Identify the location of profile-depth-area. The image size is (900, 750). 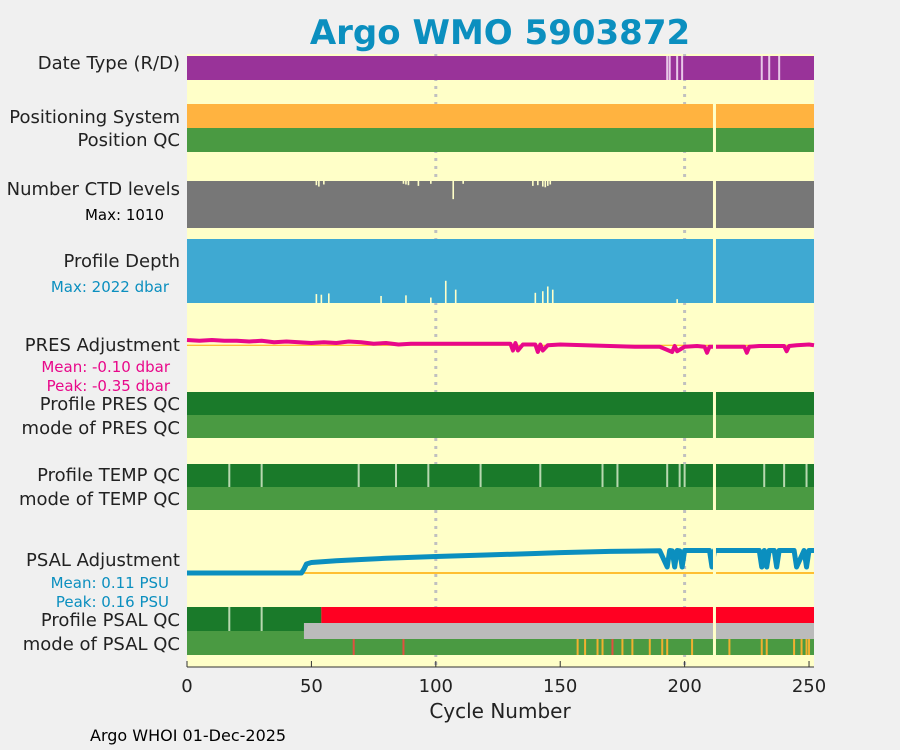
(500, 271).